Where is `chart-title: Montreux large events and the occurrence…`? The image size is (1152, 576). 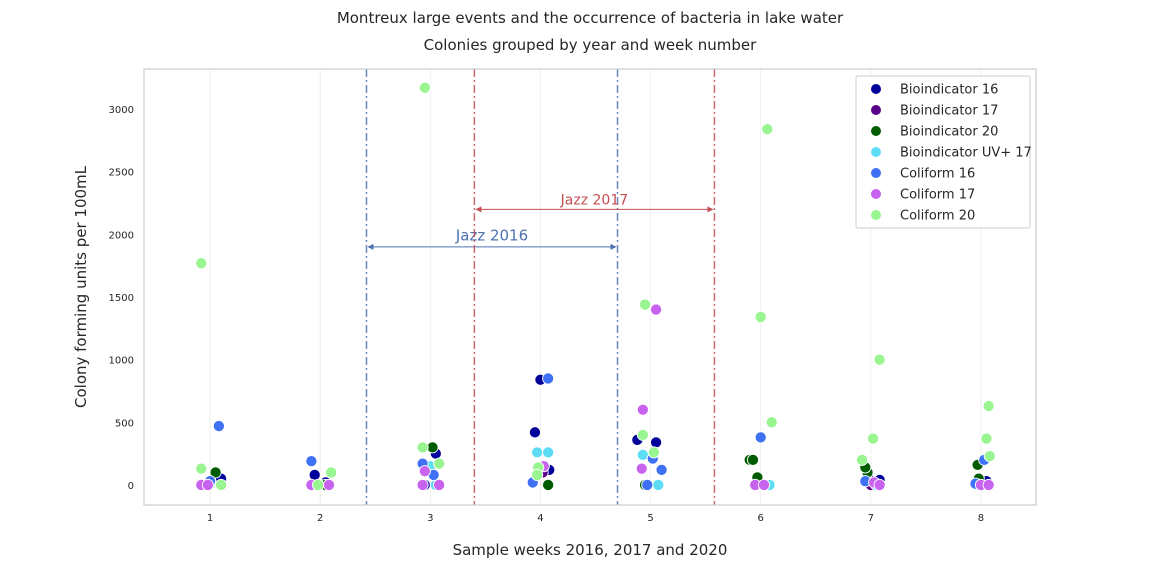
chart-title: Montreux large events and the occurrence… is located at coordinates (590, 18).